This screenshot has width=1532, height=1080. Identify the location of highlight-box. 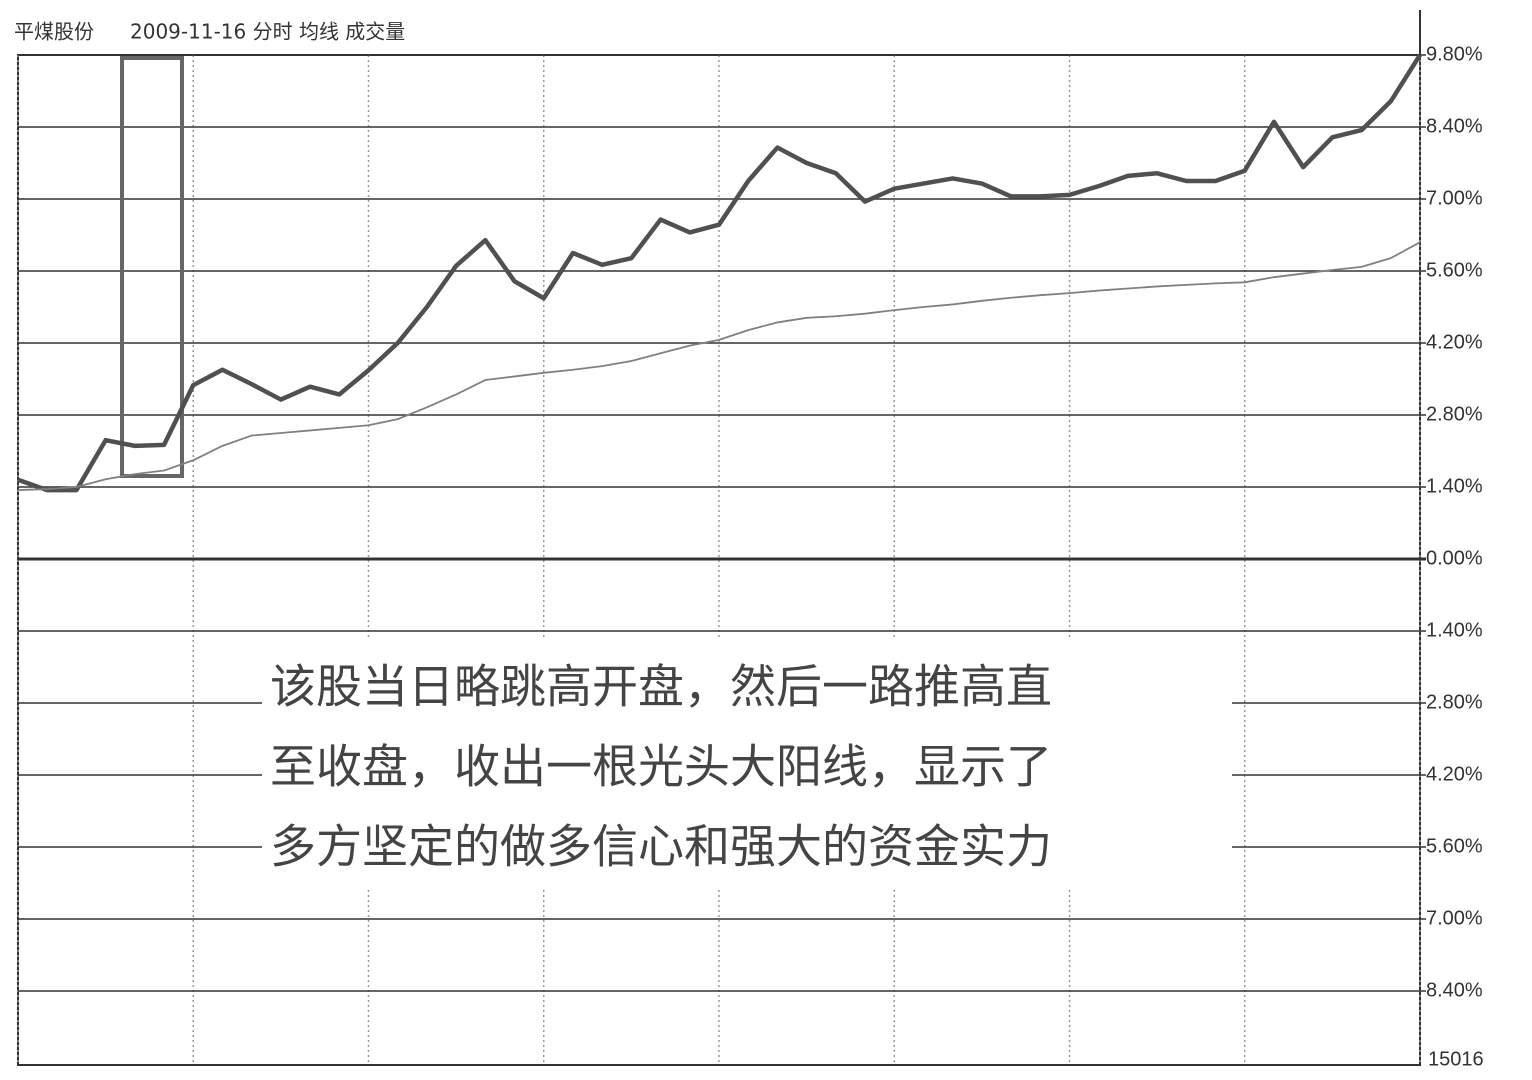
(152, 267).